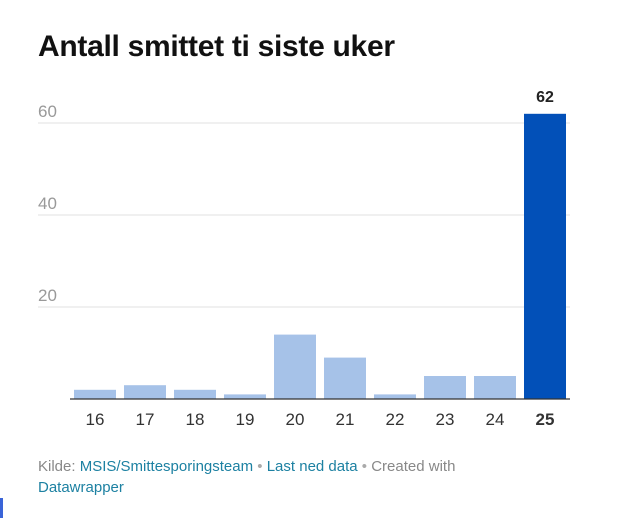  Describe the element at coordinates (245, 419) in the screenshot. I see `x-tick-label-19: 19` at that location.